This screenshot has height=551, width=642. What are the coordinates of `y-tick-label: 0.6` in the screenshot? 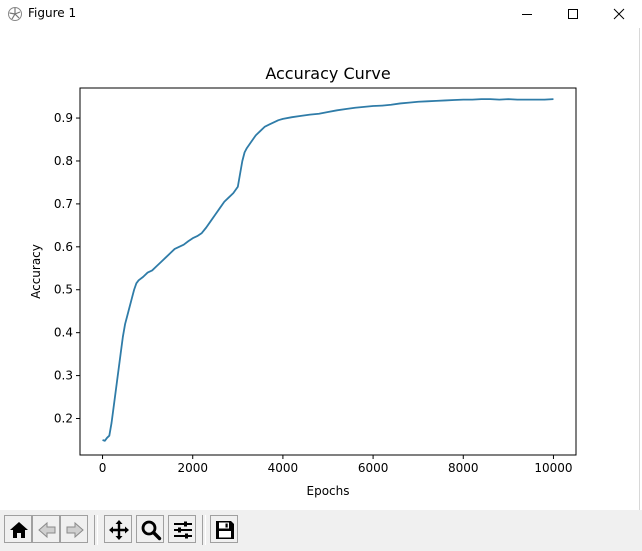 It's located at (63, 247).